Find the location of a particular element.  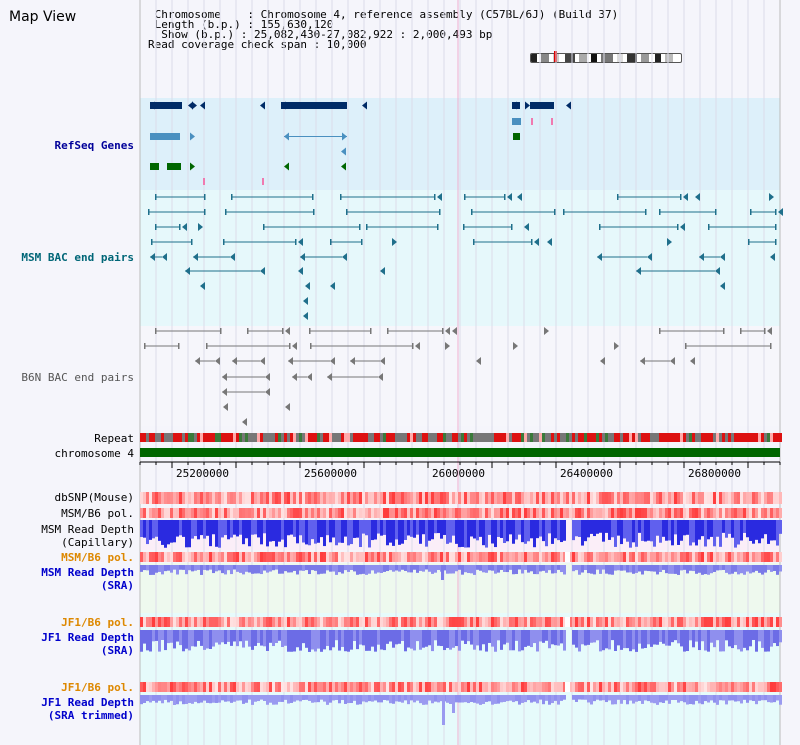

label-msm-depth-sra: MSM Read Depth (SRA) is located at coordinates (87, 579).